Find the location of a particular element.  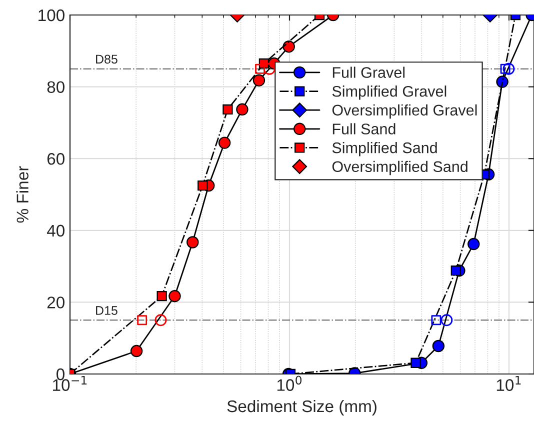

legend-label: Simplified Sand is located at coordinates (384, 149).